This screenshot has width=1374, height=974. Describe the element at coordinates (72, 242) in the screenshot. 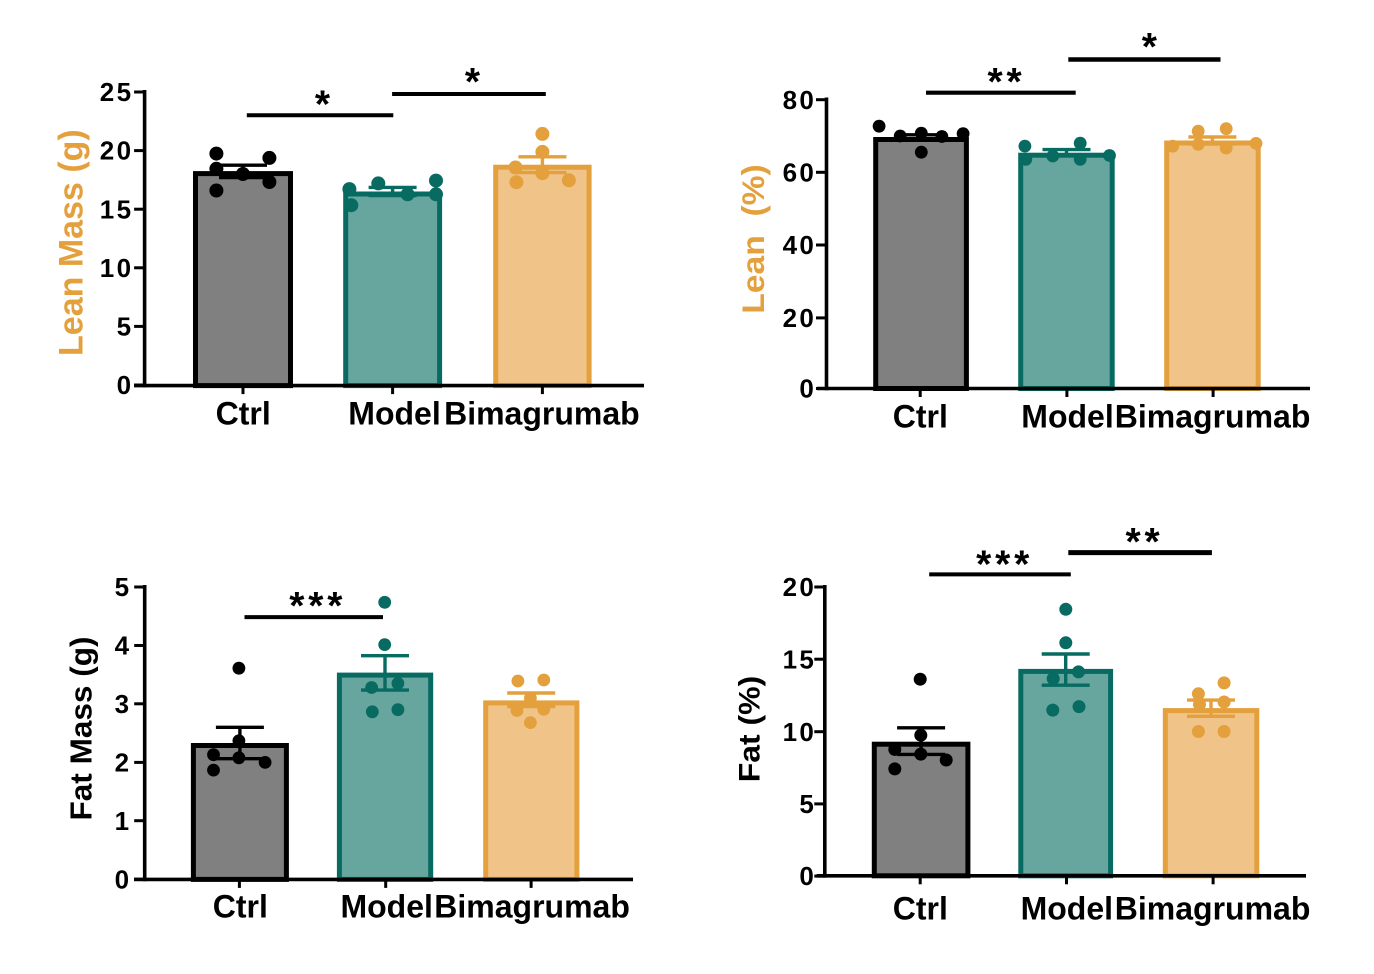

I see `svg-text: Lean Mass (g)` at that location.